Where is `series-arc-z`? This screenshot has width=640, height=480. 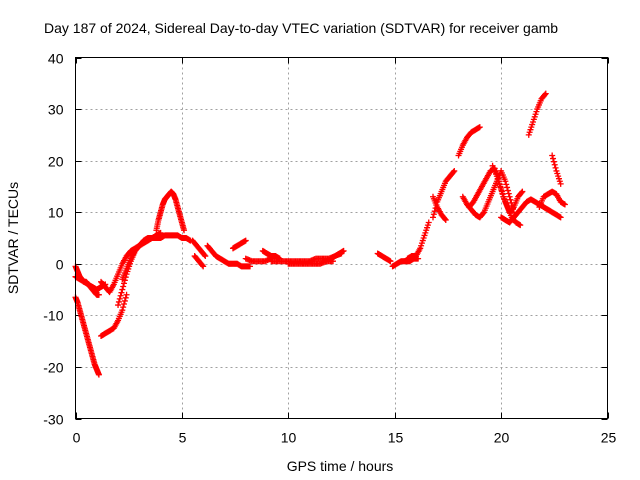
series-arc-z is located at coordinates (507, 189).